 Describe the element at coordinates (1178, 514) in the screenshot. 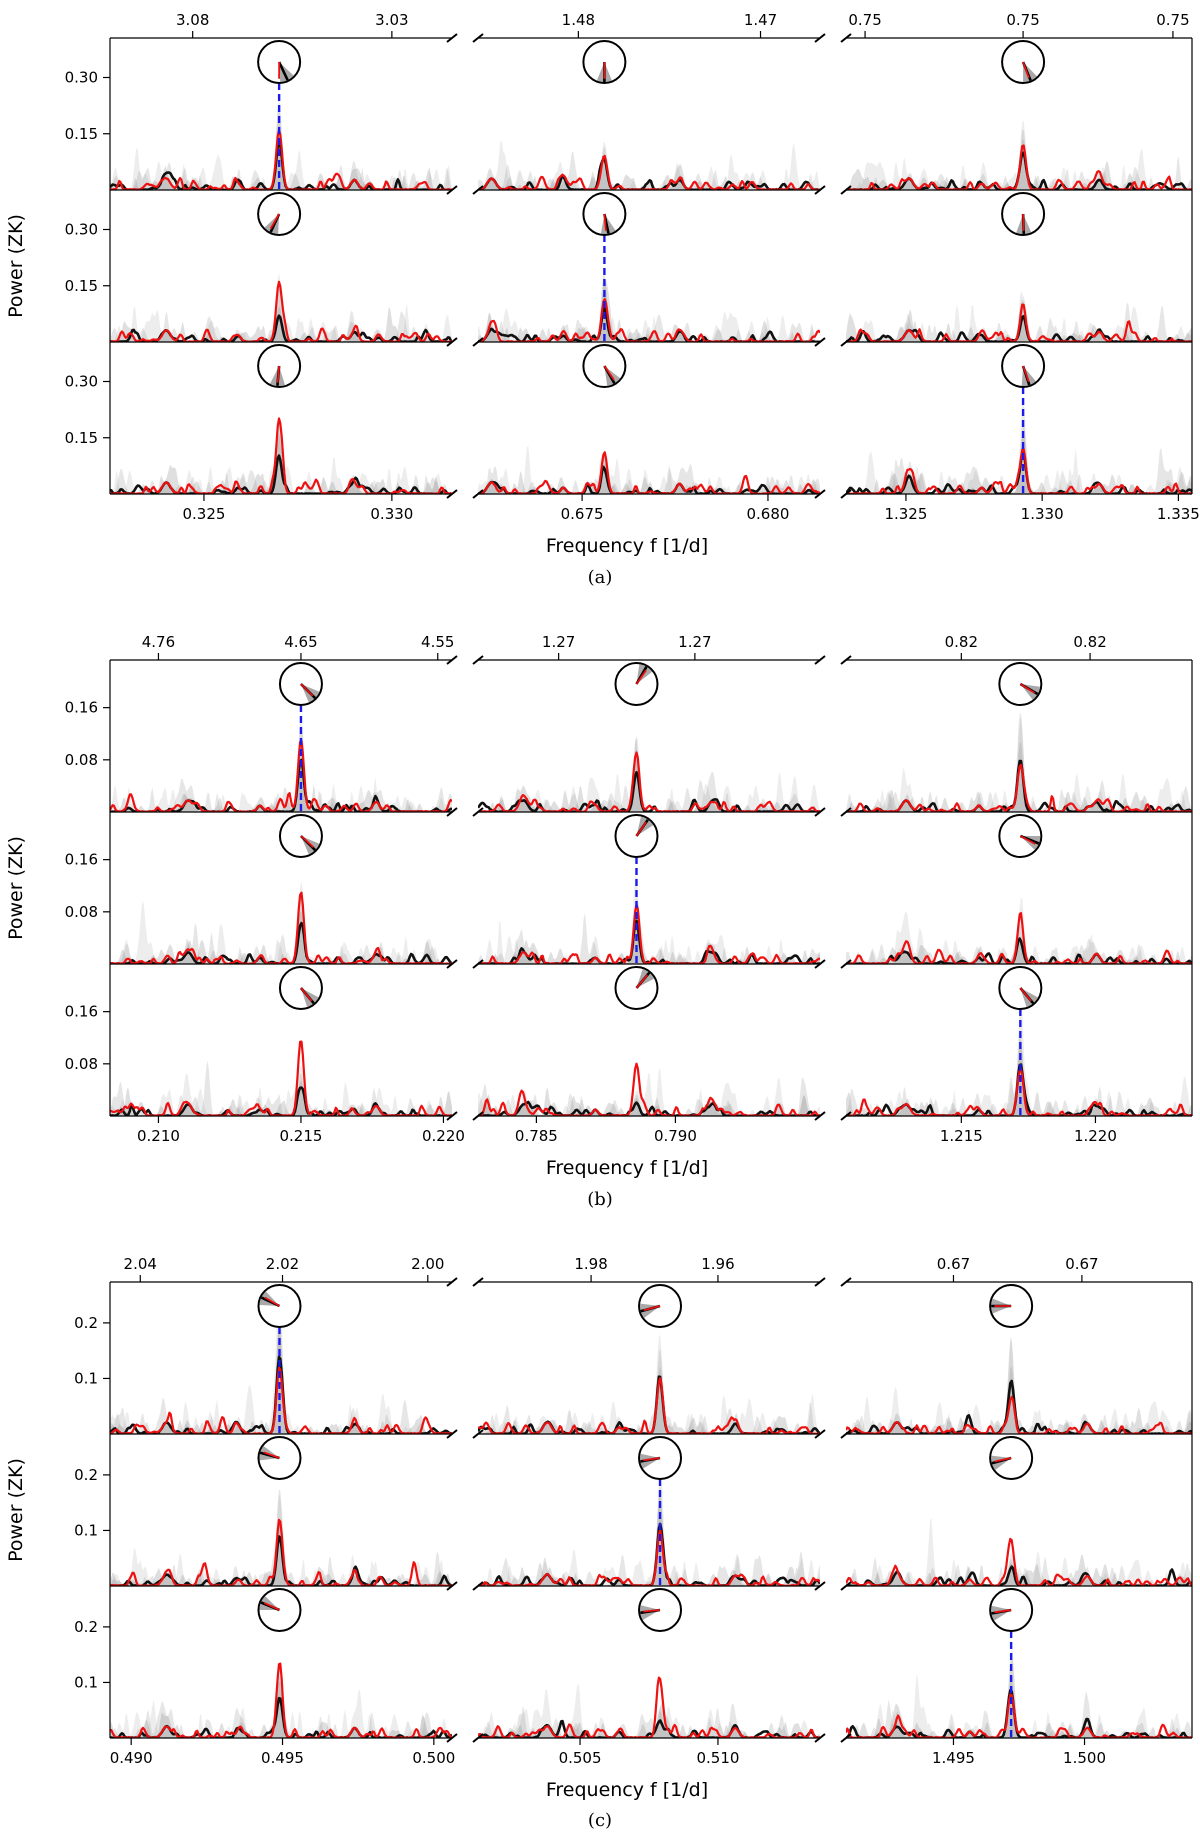

I see `bottom-tick-label: 1.335` at that location.